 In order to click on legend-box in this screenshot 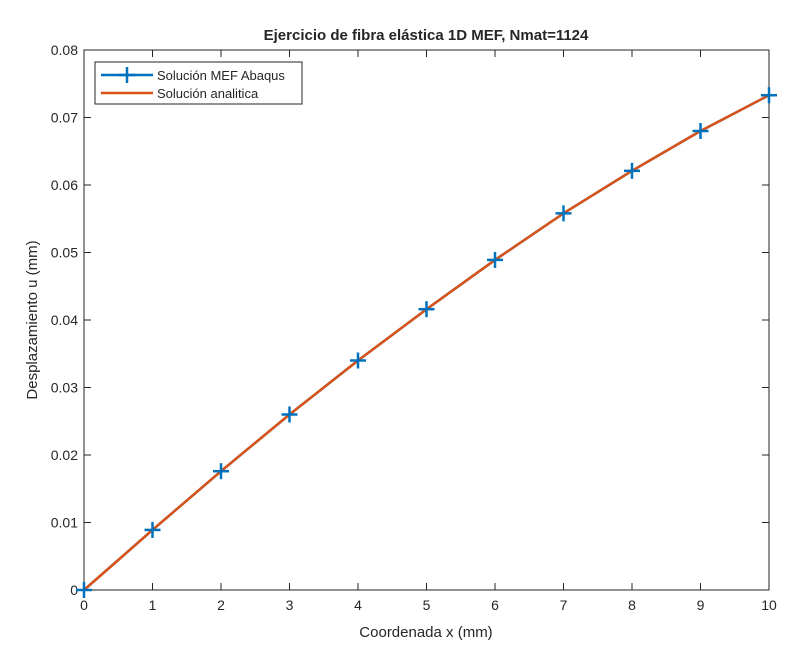, I will do `click(198, 83)`.